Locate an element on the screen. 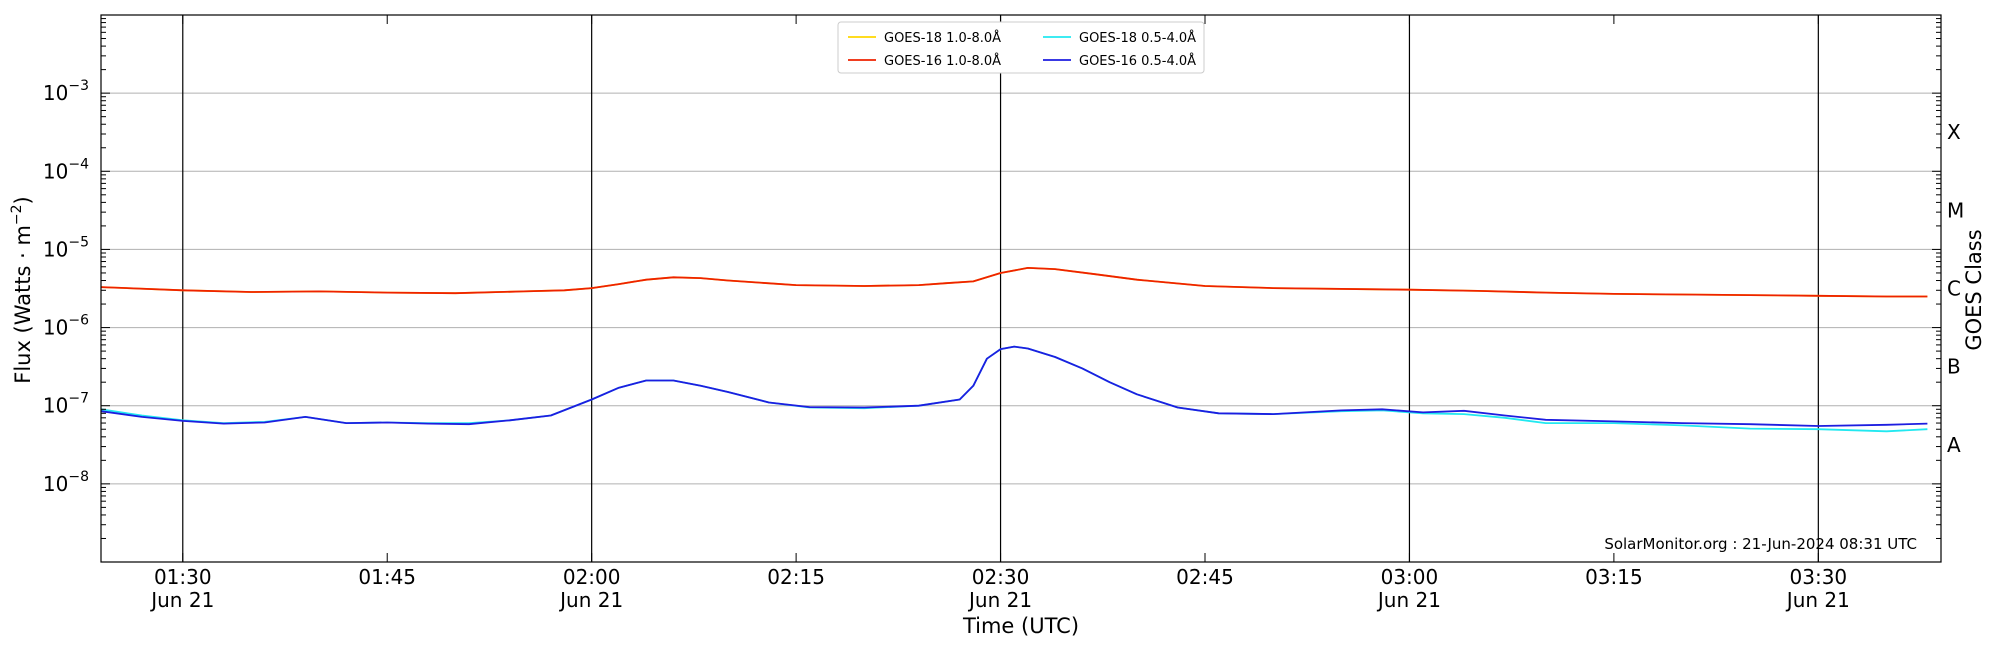  goes-class-label: X is located at coordinates (1954, 132).